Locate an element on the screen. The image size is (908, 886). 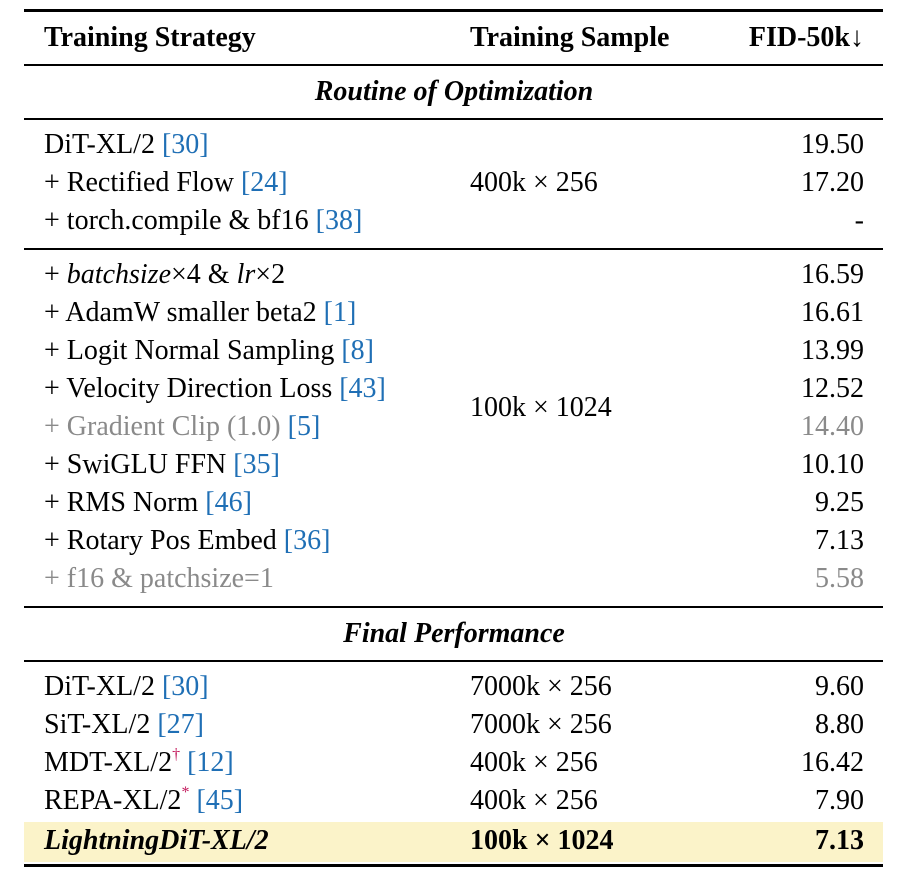
table-row-label: + Rectified Flow [24] is located at coordinates (166, 182).